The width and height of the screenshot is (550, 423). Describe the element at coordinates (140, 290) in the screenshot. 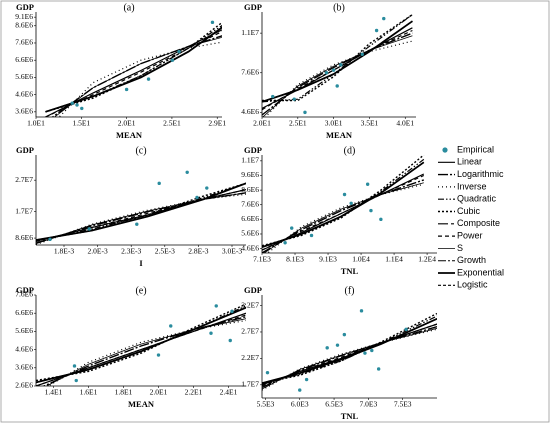

I see `panel-title: (e)` at that location.